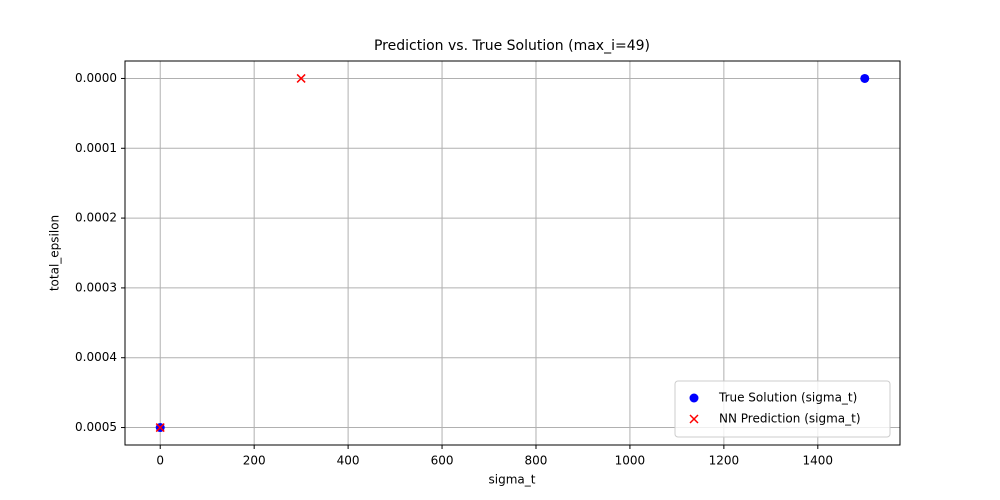 The width and height of the screenshot is (1000, 500). What do you see at coordinates (96, 357) in the screenshot?
I see `y-tick-label: 0.0004` at bounding box center [96, 357].